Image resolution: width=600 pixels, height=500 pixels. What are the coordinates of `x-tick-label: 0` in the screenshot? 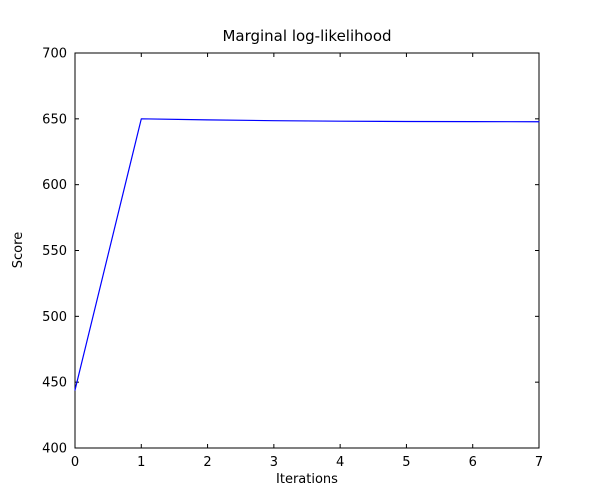 It's located at (75, 462).